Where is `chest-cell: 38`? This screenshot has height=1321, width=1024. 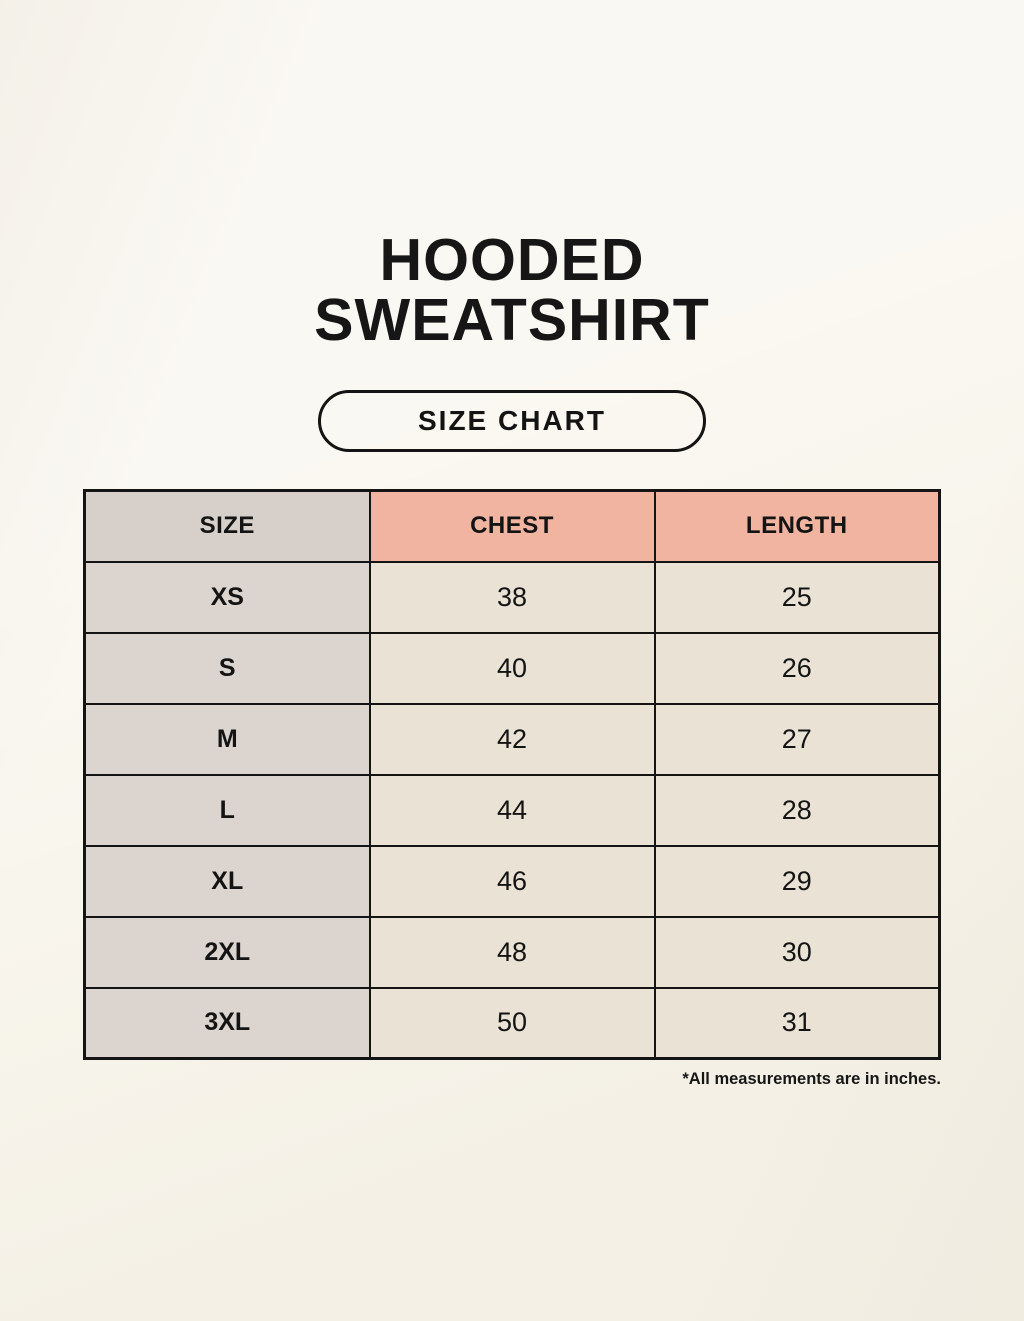
chest-cell: 38 is located at coordinates (512, 597).